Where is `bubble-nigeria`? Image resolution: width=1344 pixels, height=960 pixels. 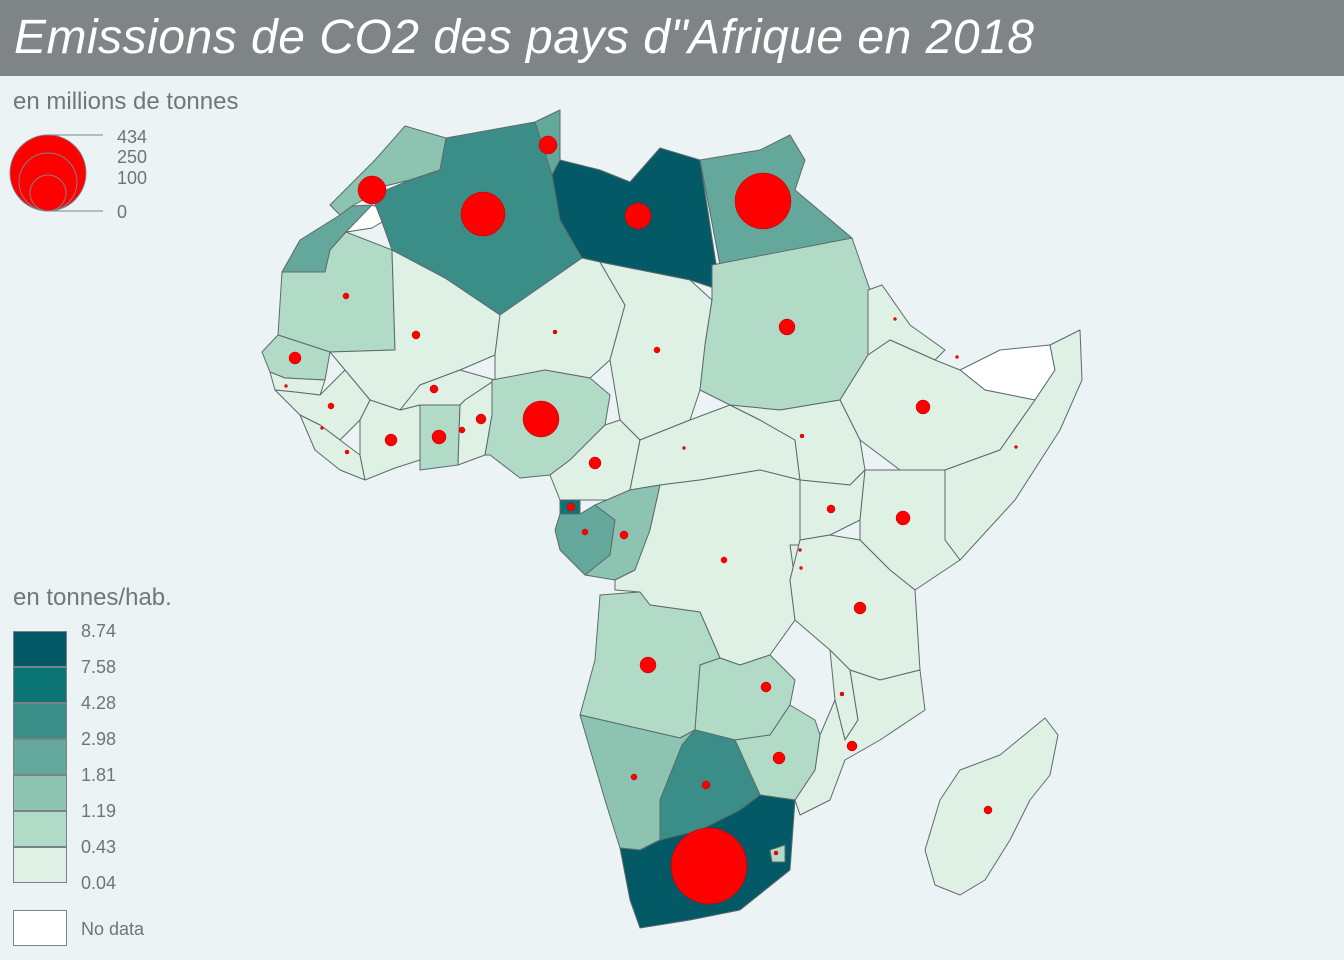 bubble-nigeria is located at coordinates (541, 419).